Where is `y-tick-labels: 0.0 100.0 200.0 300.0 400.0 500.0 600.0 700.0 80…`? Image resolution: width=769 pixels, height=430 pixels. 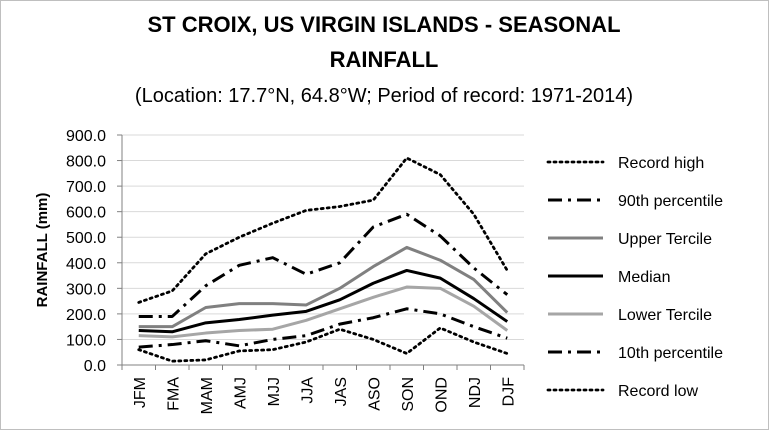
y-tick-labels: 0.0 100.0 200.0 300.0 400.0 500.0 600.0 700.0 80… is located at coordinates (86, 251).